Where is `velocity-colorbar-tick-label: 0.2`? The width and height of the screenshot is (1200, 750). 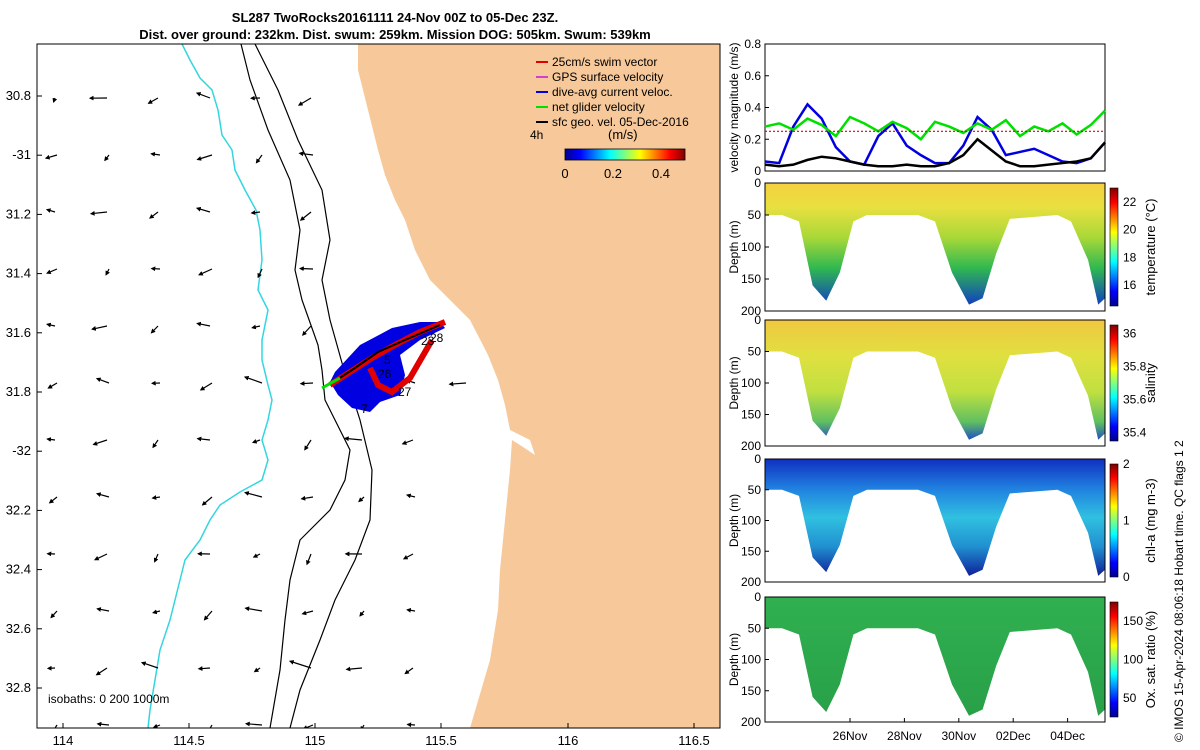
velocity-colorbar-tick-label: 0.2 is located at coordinates (613, 173).